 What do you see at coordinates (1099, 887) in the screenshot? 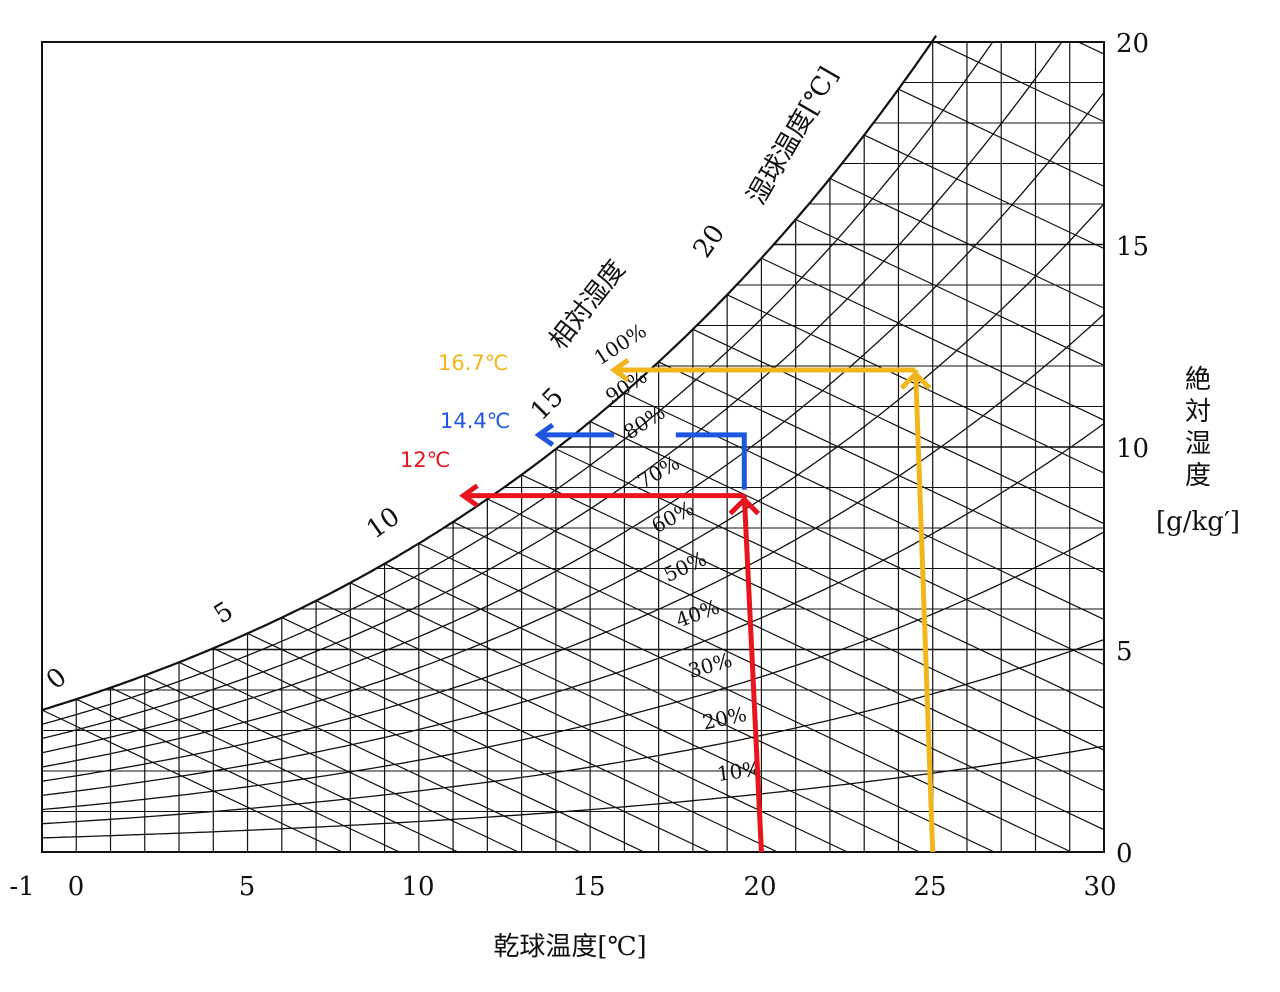
I see `x-tick-label: 30` at bounding box center [1099, 887].